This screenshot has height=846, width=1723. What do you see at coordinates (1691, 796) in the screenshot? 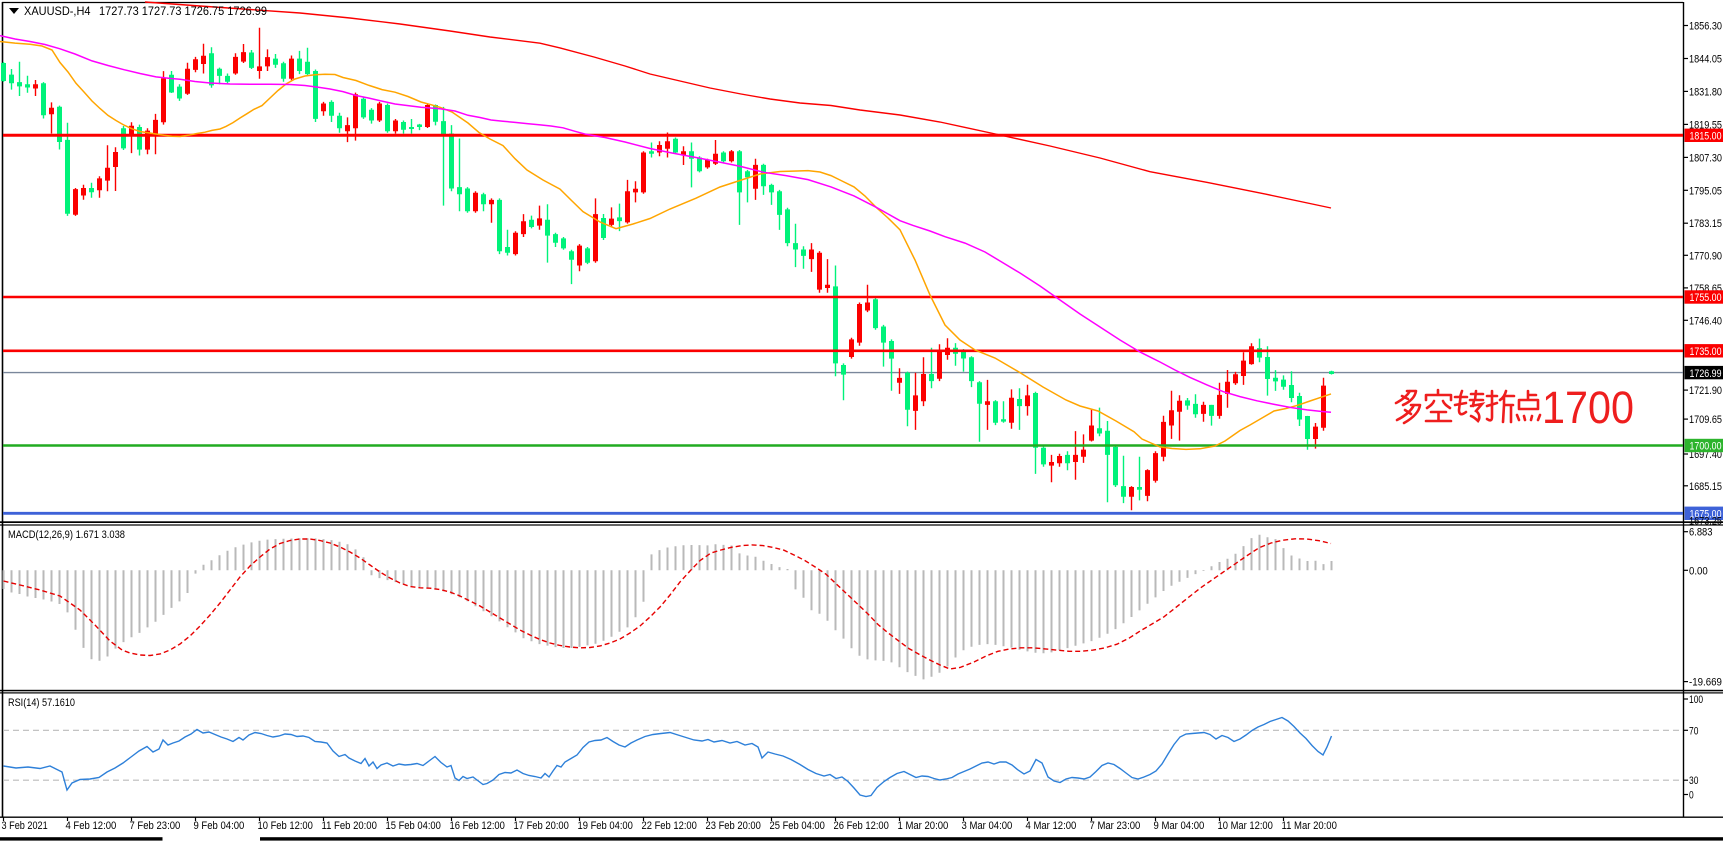
I see `svg-text: 0` at bounding box center [1691, 796].